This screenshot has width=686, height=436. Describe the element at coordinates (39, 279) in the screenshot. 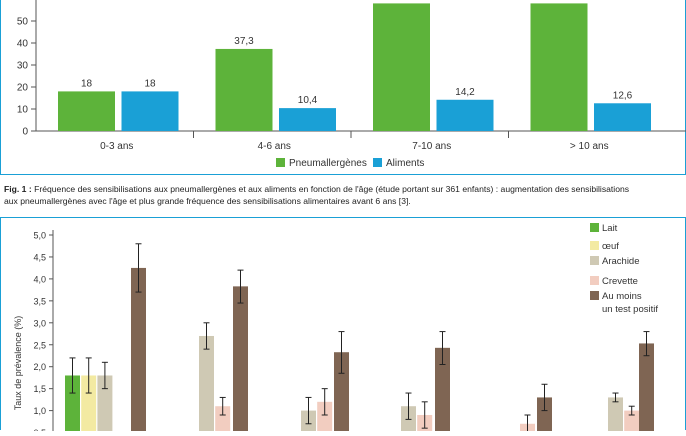

I see `y-tick-label: 4,0` at that location.